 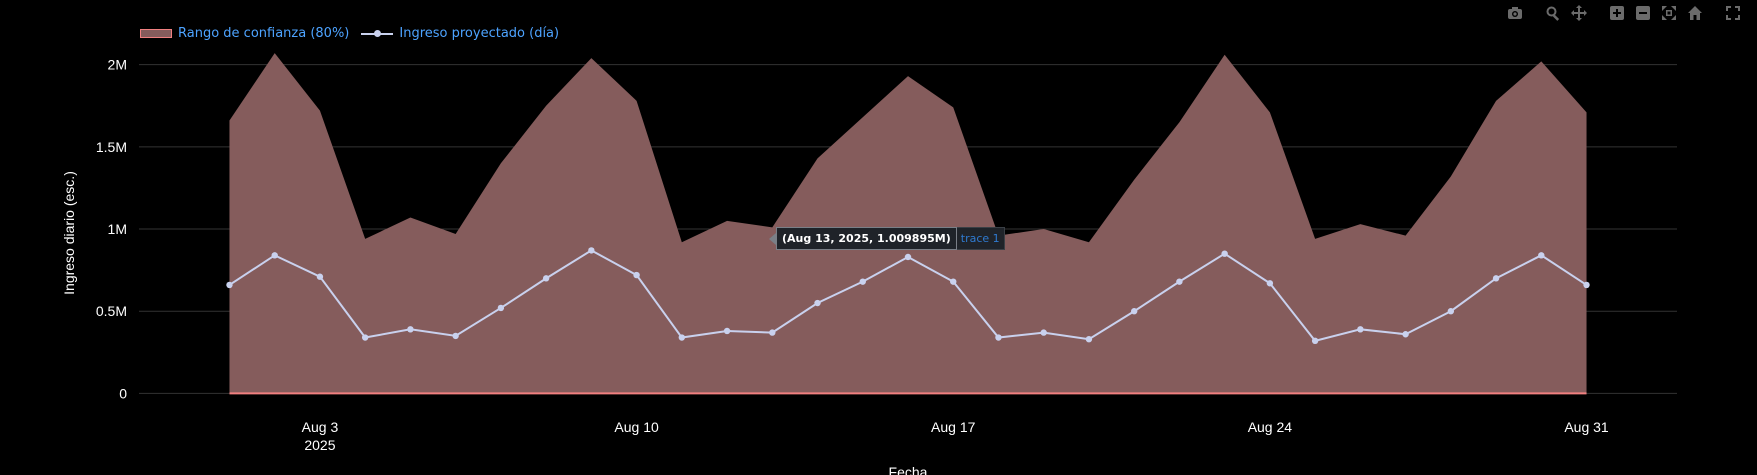 What do you see at coordinates (953, 427) in the screenshot?
I see `x-tick-label: Aug 17` at bounding box center [953, 427].